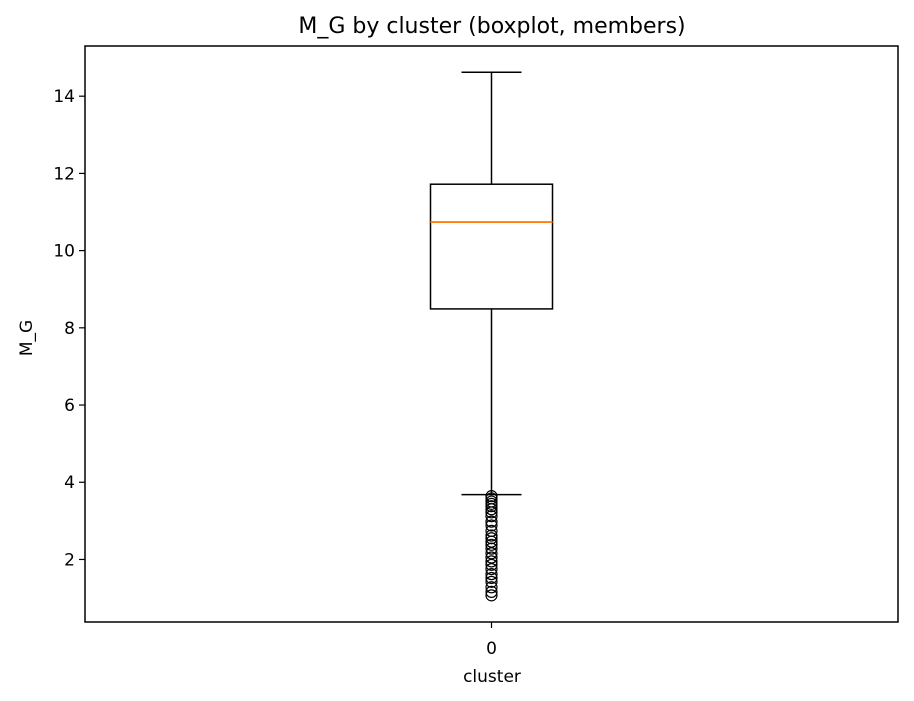 The height and width of the screenshot is (701, 914). I want to click on box-group, so click(491, 336).